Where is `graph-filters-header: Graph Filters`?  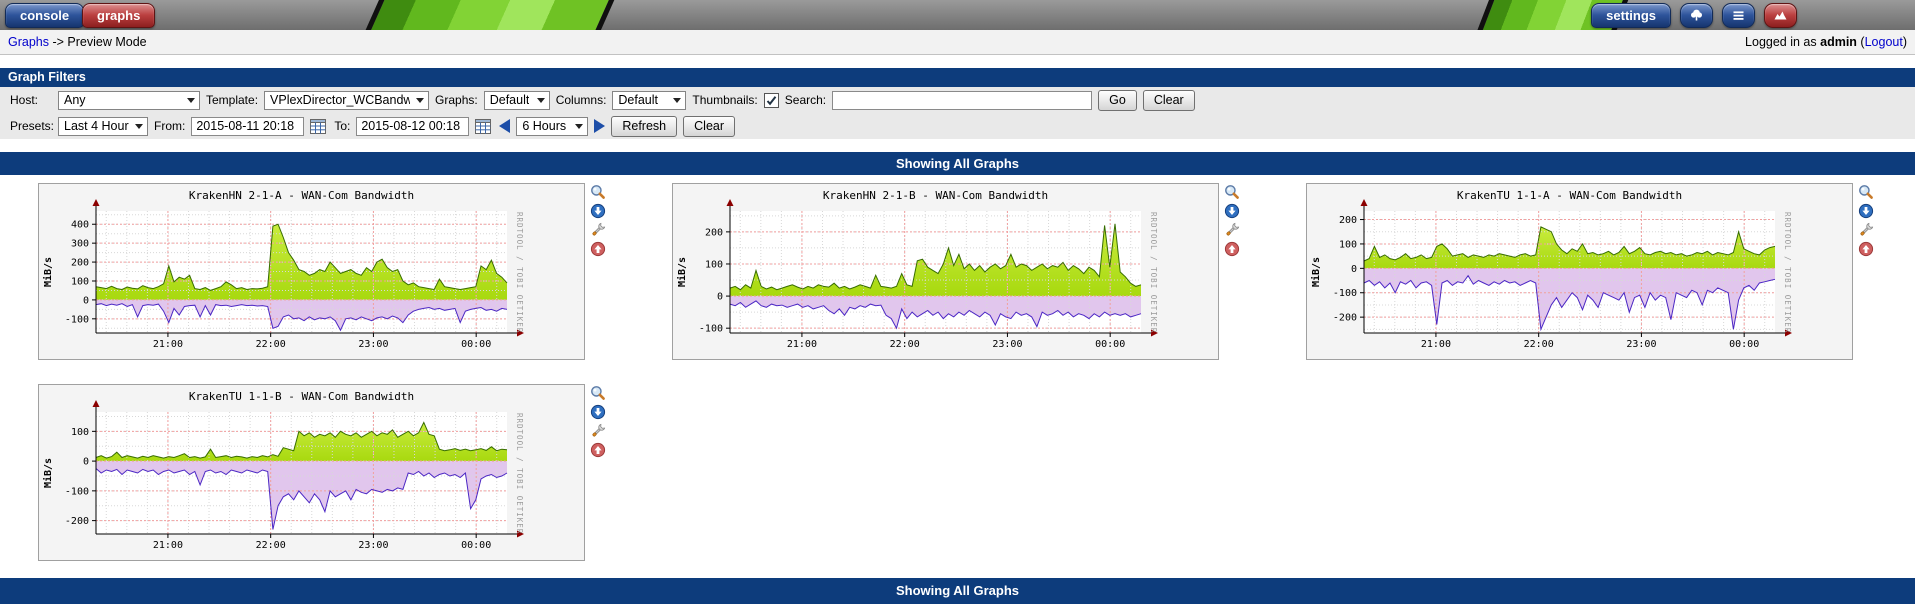
graph-filters-header: Graph Filters is located at coordinates (957, 77).